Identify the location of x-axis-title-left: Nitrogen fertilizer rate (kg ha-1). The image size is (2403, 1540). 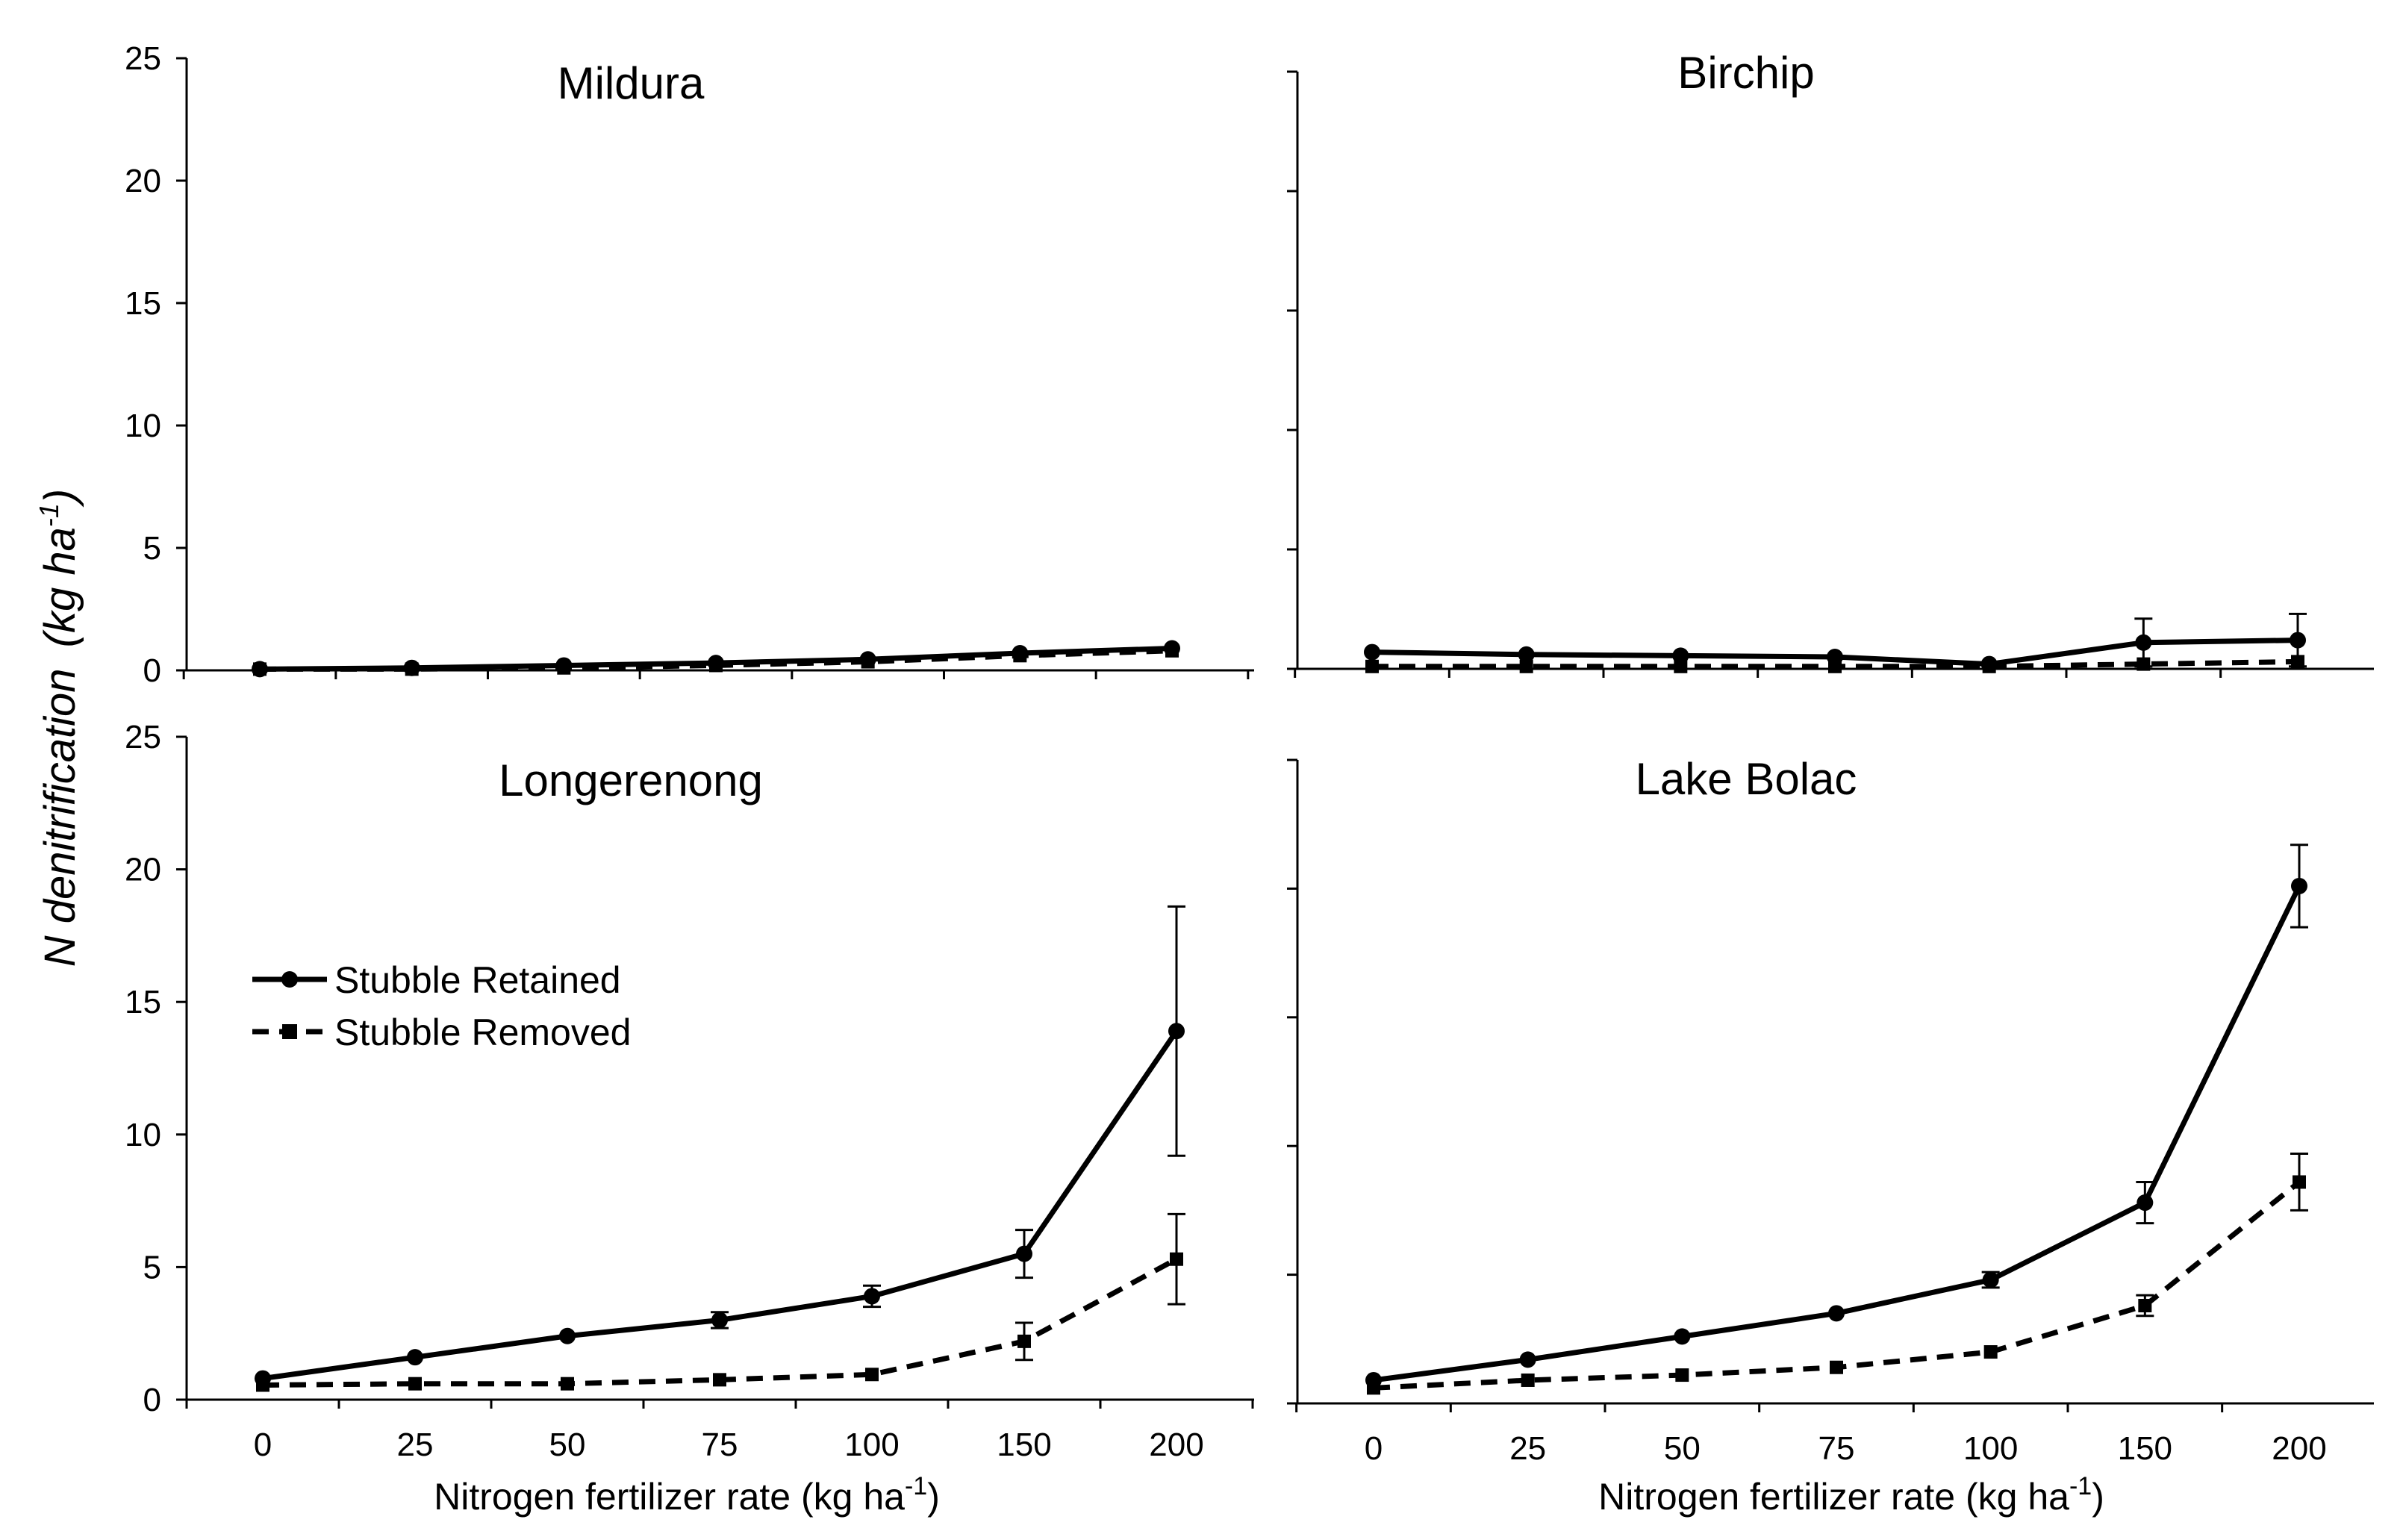
(687, 1495).